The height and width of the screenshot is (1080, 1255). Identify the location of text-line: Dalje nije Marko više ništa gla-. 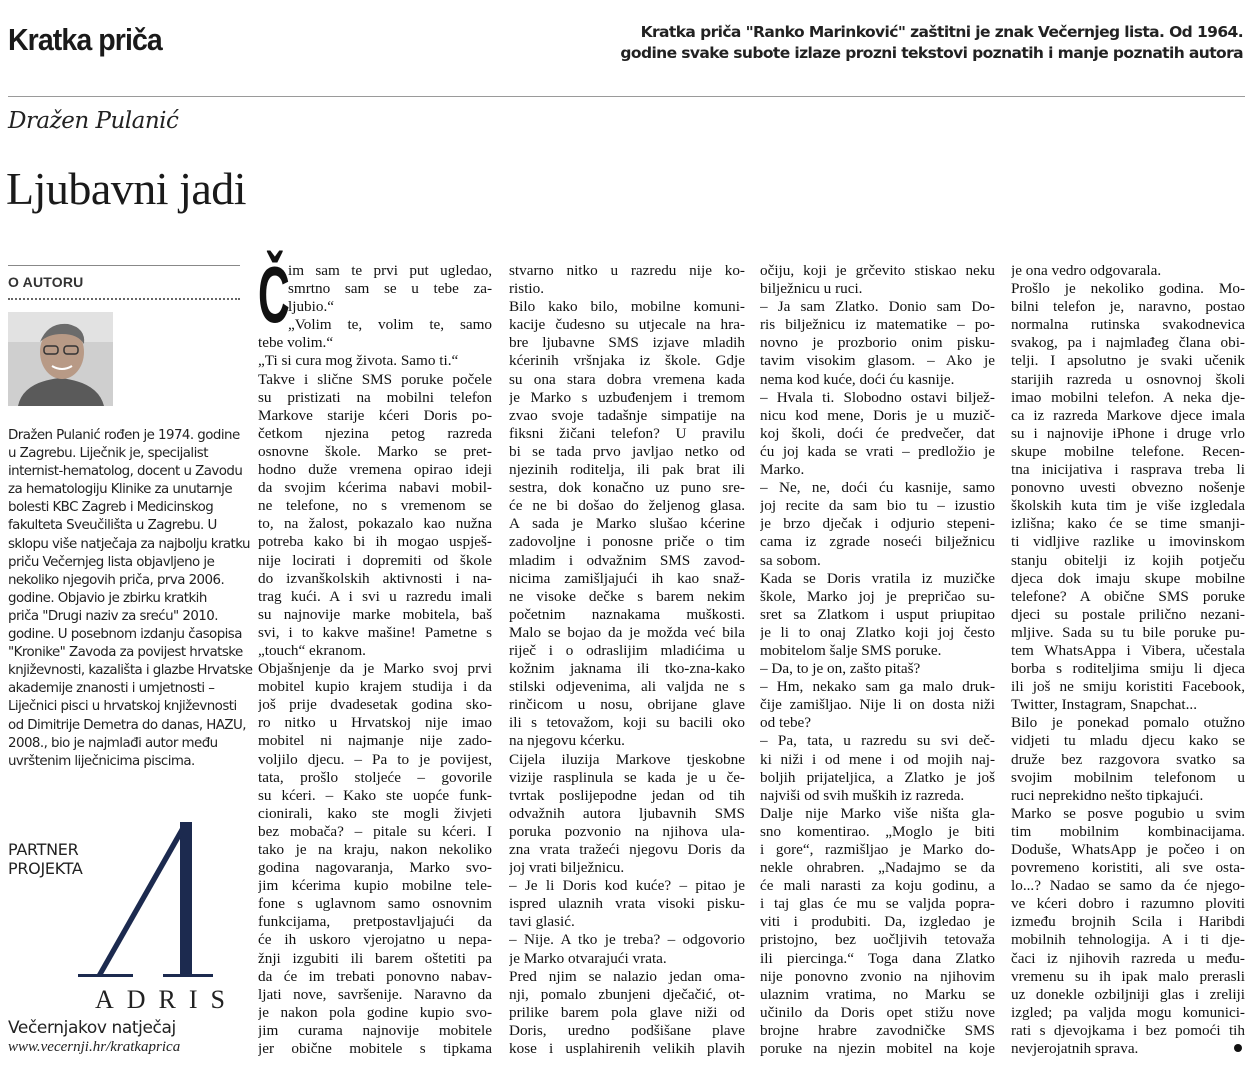
(877, 813).